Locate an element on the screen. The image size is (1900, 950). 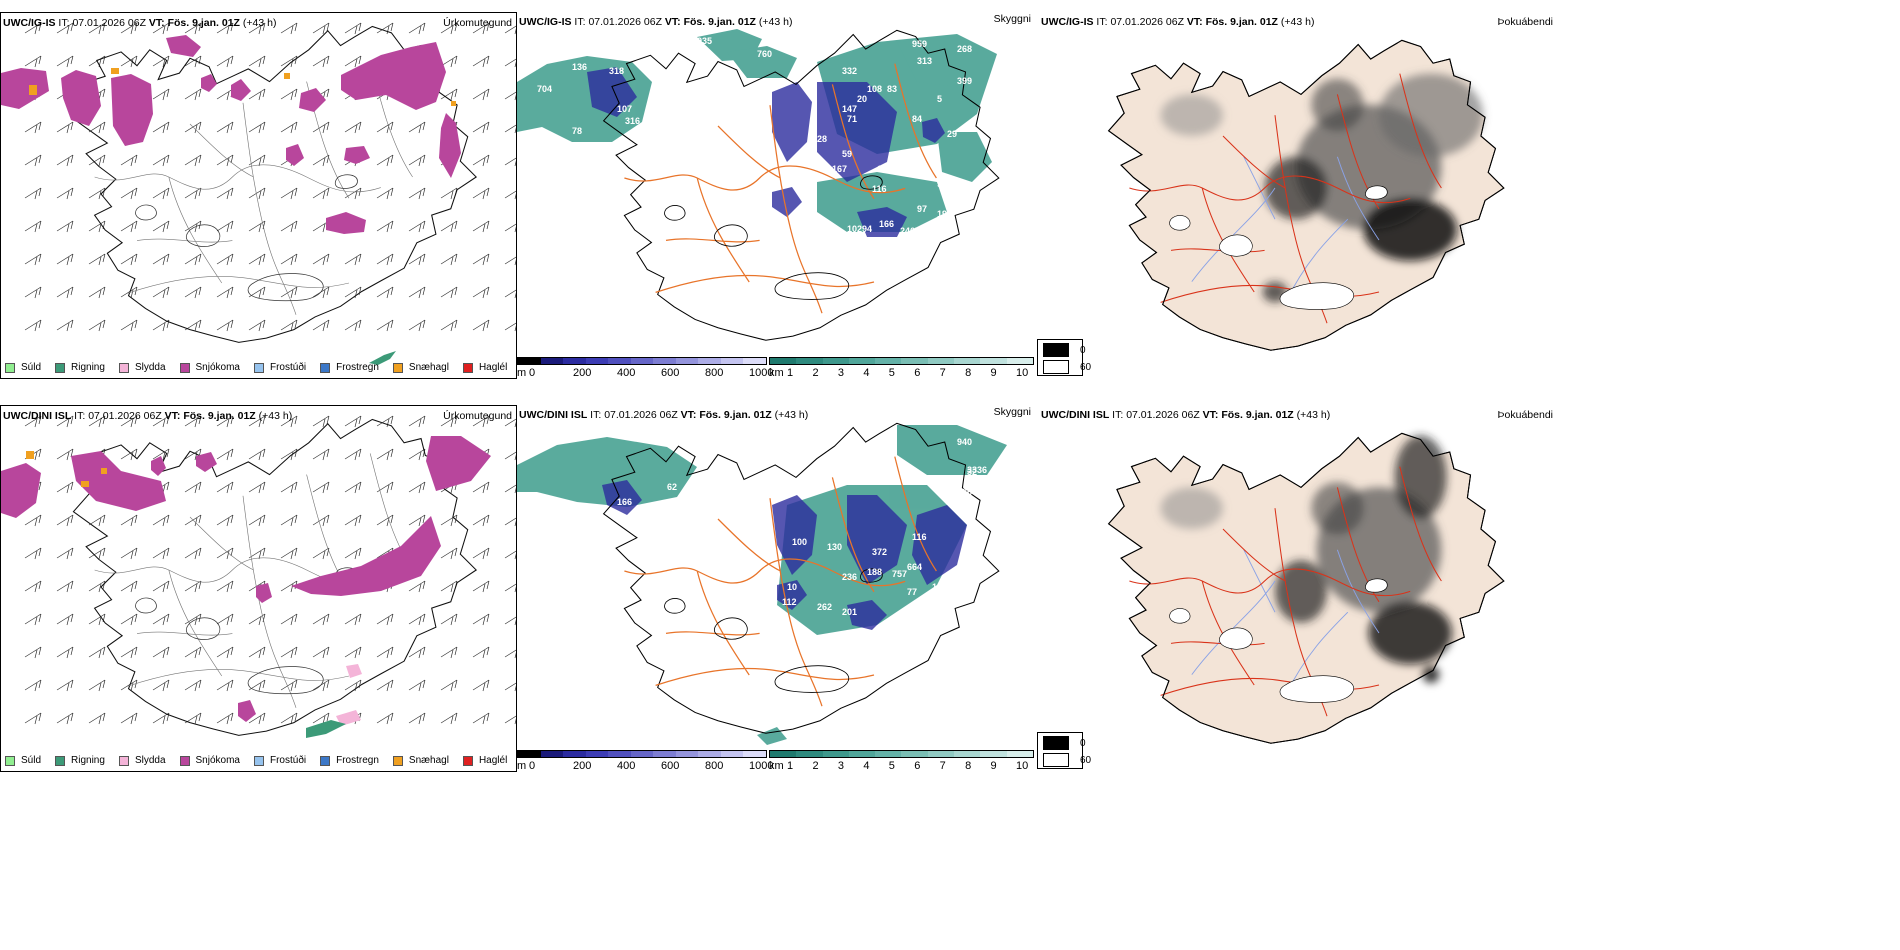
fog-legend-label: 60 is located at coordinates (1086, 367).